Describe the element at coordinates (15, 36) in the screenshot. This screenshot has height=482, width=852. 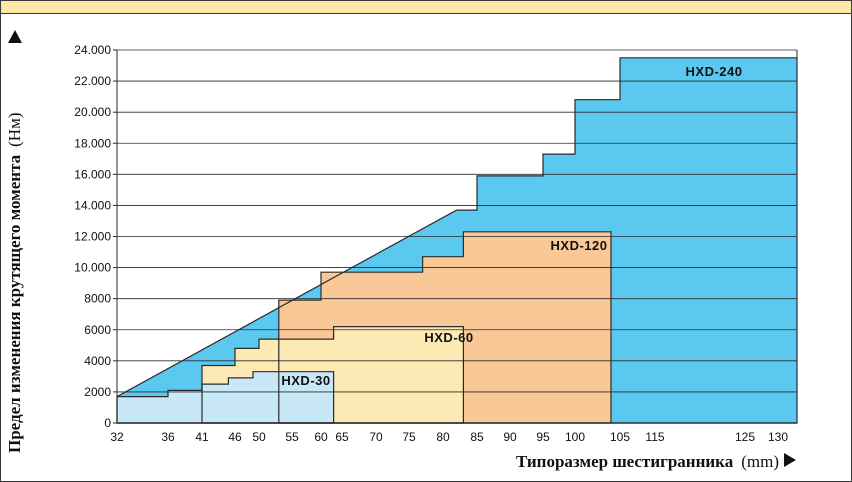
I see `y-axis-arrow-icon` at that location.